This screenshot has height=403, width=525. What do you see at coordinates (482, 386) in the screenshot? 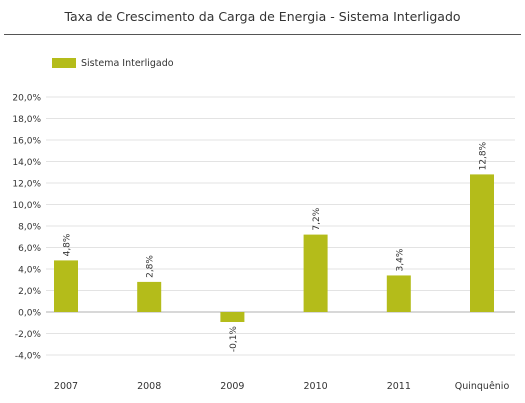
I see `x-tick-label: Quinquênio` at bounding box center [482, 386].